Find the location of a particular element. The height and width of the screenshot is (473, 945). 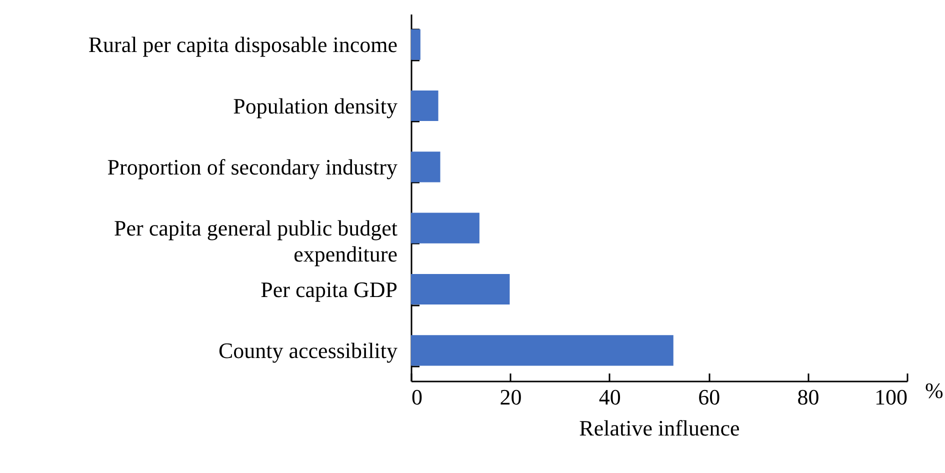

x-tick-label: 100 is located at coordinates (891, 397).